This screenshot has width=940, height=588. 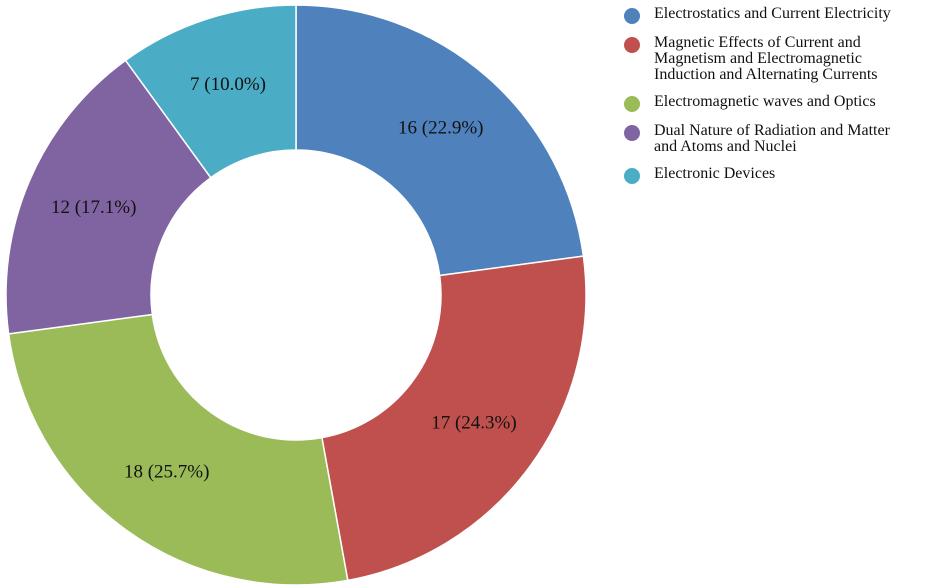 What do you see at coordinates (166, 471) in the screenshot?
I see `slice-data-label-3: 18 (25.7%)` at bounding box center [166, 471].